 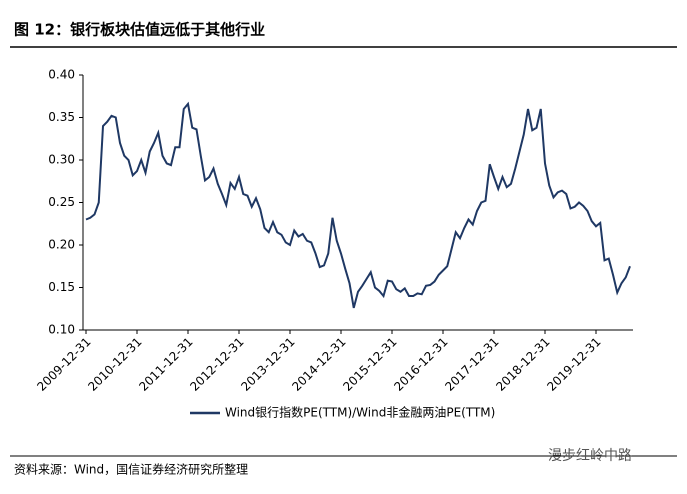 What do you see at coordinates (522, 364) in the screenshot?
I see `x-tick-label: 2018-12-31` at bounding box center [522, 364].